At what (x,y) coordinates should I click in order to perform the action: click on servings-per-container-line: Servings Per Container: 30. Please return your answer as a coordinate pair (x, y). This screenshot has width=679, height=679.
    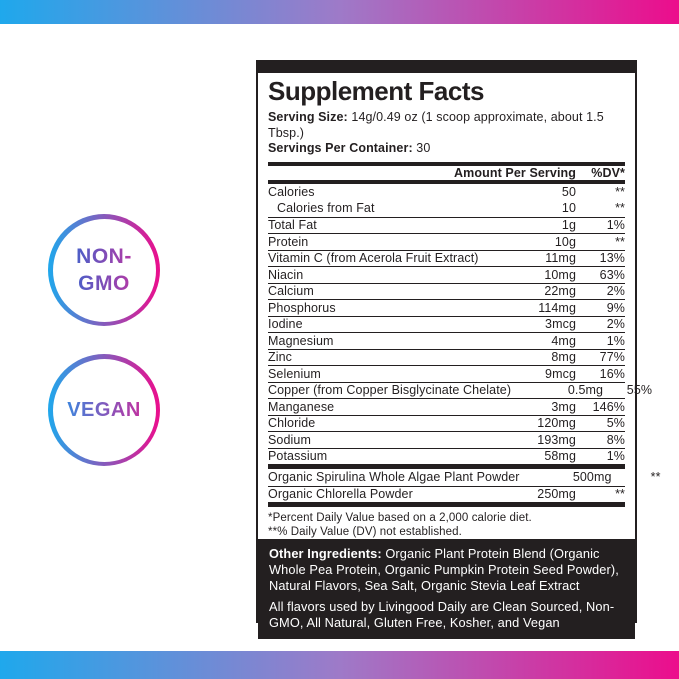
    Looking at the image, I should click on (446, 149).